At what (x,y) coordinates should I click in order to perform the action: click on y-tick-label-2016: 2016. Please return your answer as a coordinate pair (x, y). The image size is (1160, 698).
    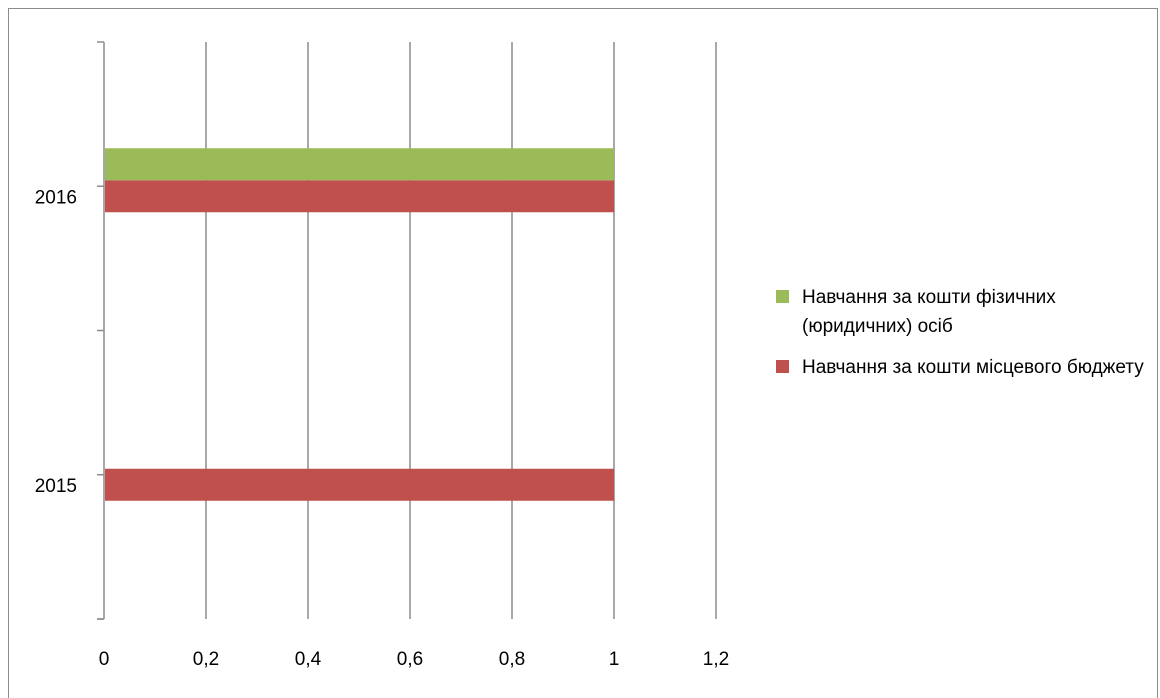
    Looking at the image, I should click on (56, 197).